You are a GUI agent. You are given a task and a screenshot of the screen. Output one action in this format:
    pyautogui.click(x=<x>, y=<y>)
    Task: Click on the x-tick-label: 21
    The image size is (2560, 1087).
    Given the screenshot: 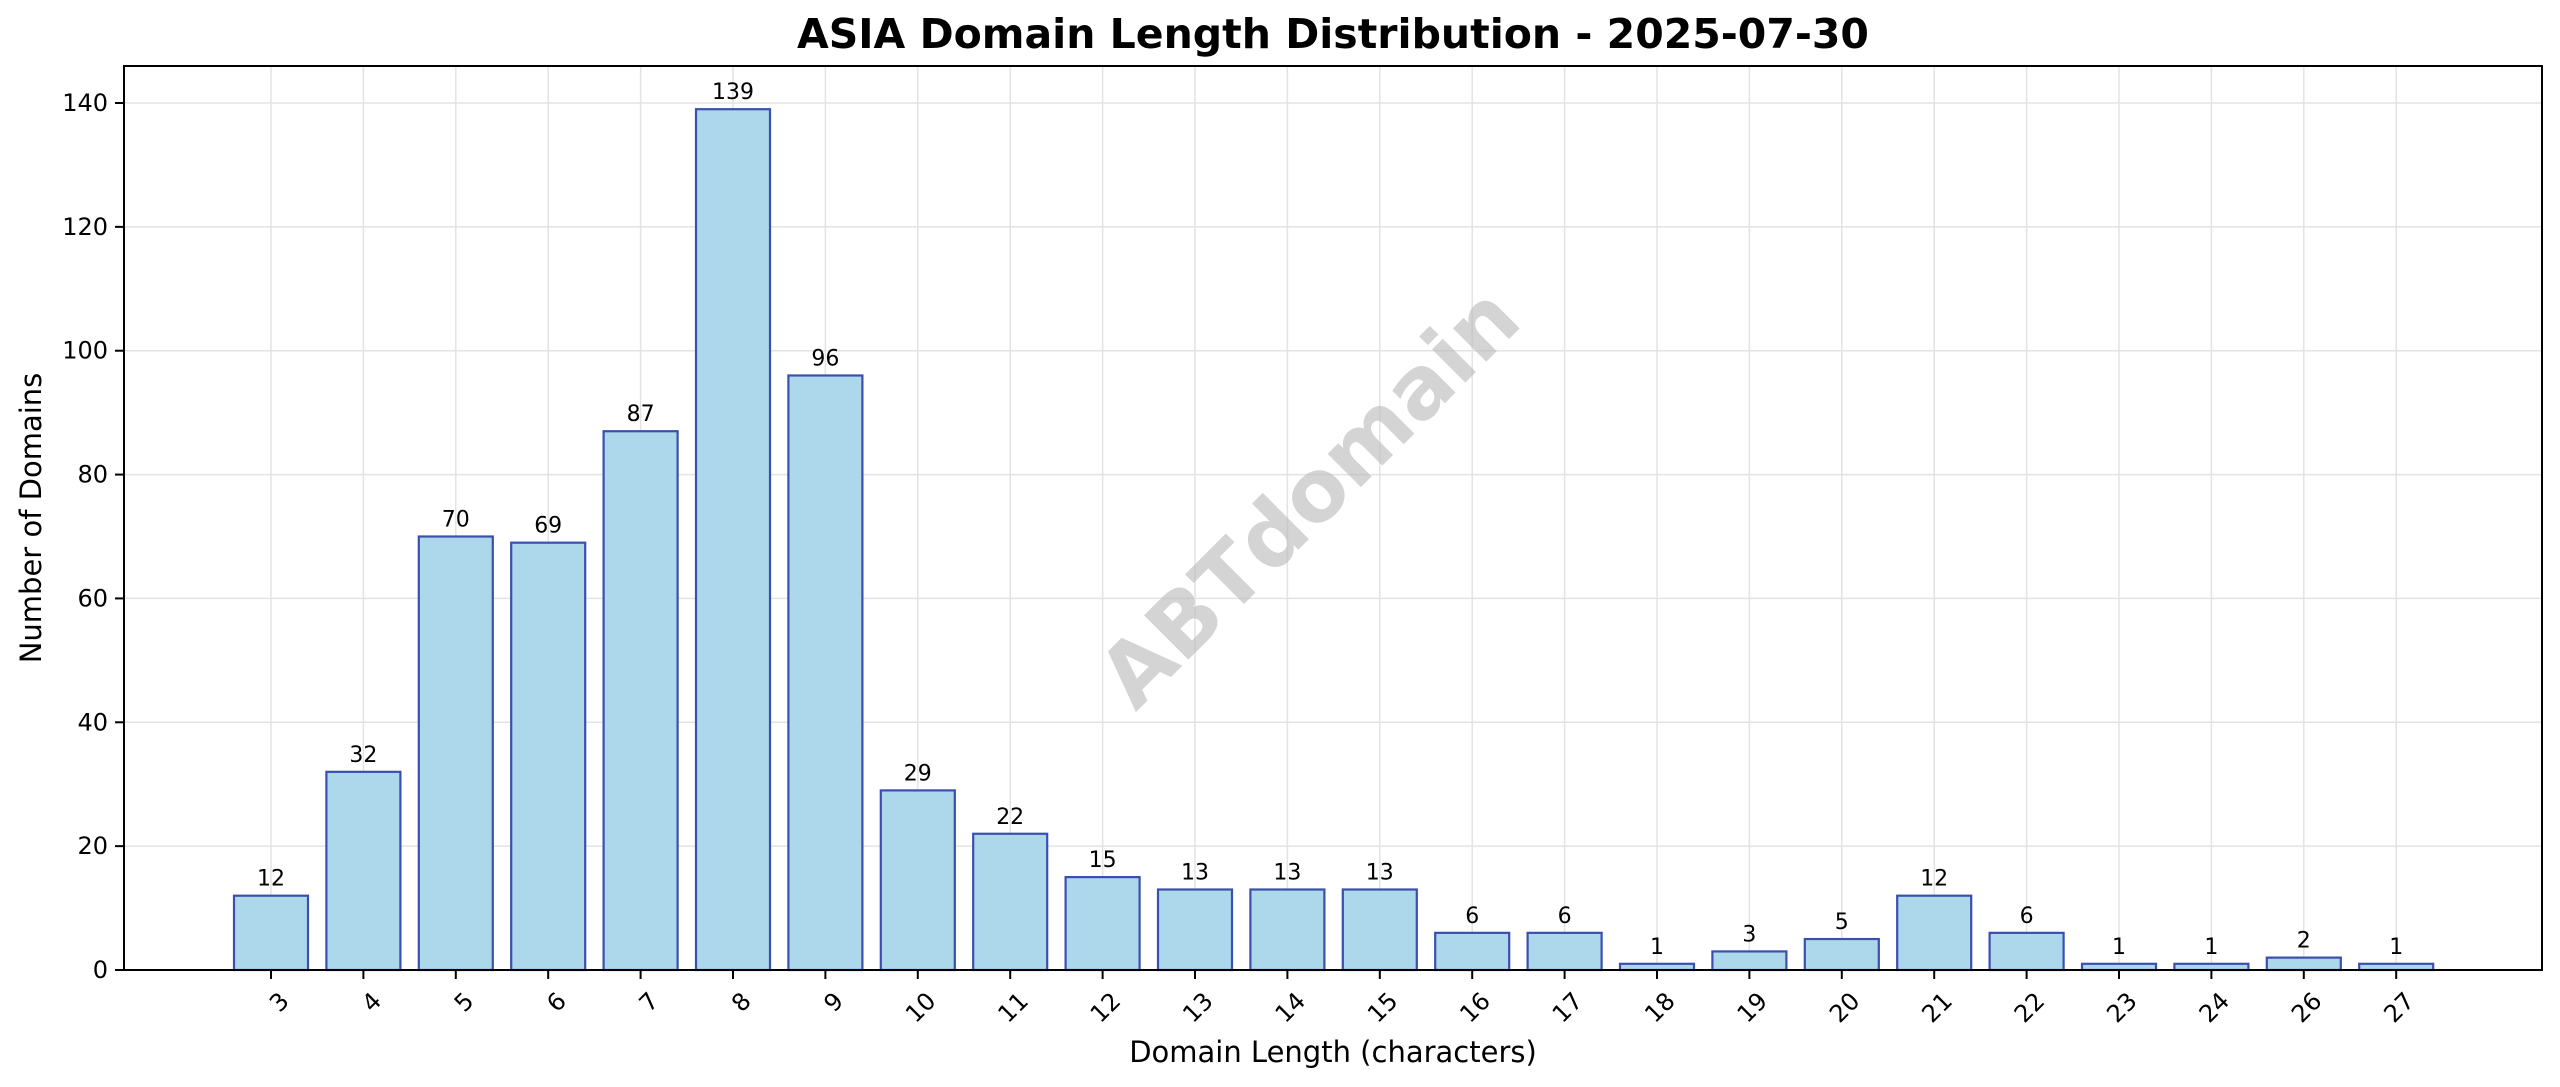 What is the action you would take?
    pyautogui.click(x=1936, y=1007)
    